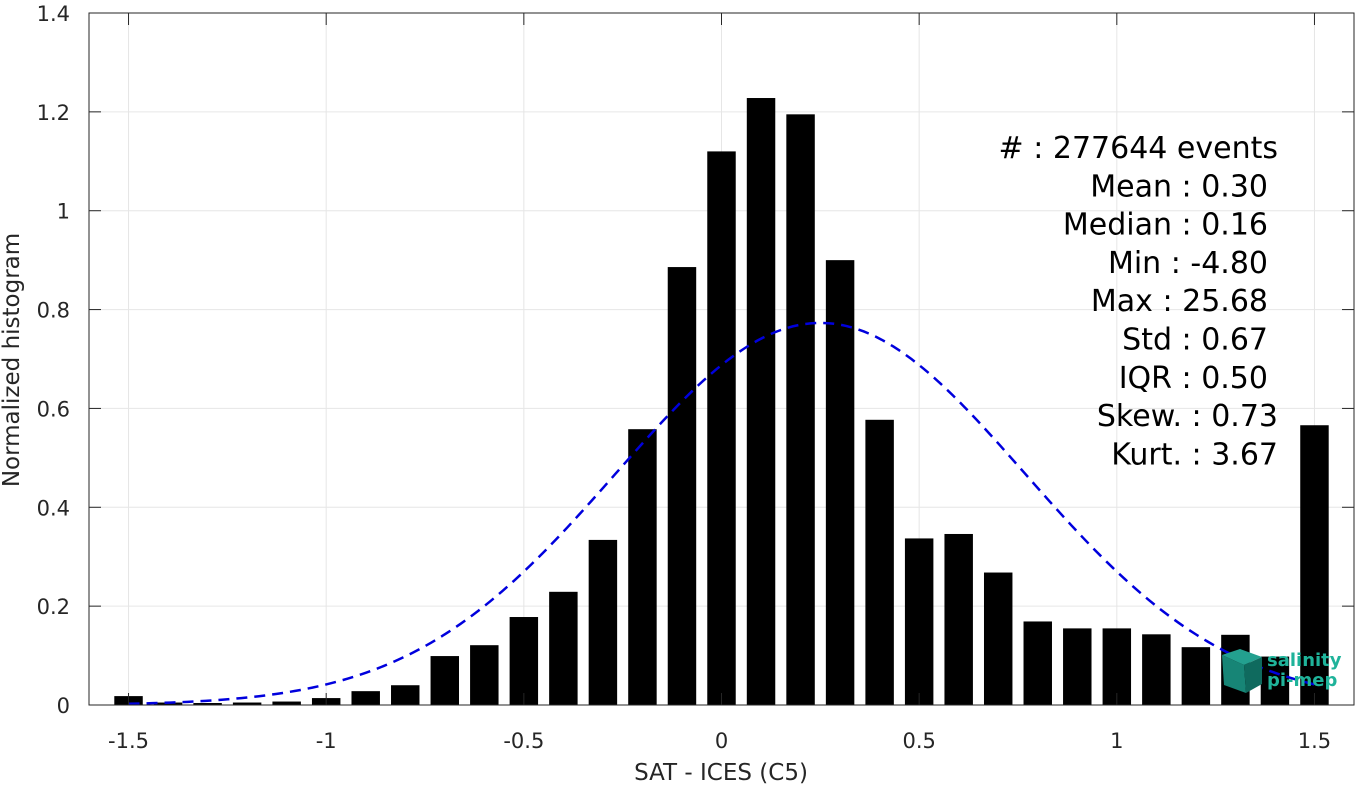  I want to click on stats-line: Min : -4.80, so click(1188, 263).